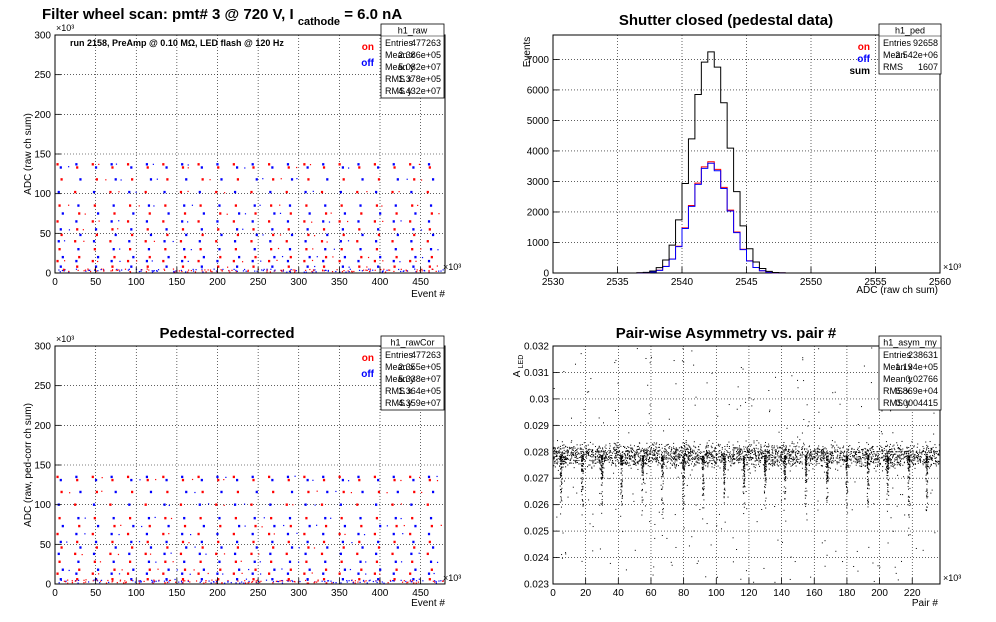  What do you see at coordinates (746, 162) in the screenshot?
I see `histograms` at bounding box center [746, 162].